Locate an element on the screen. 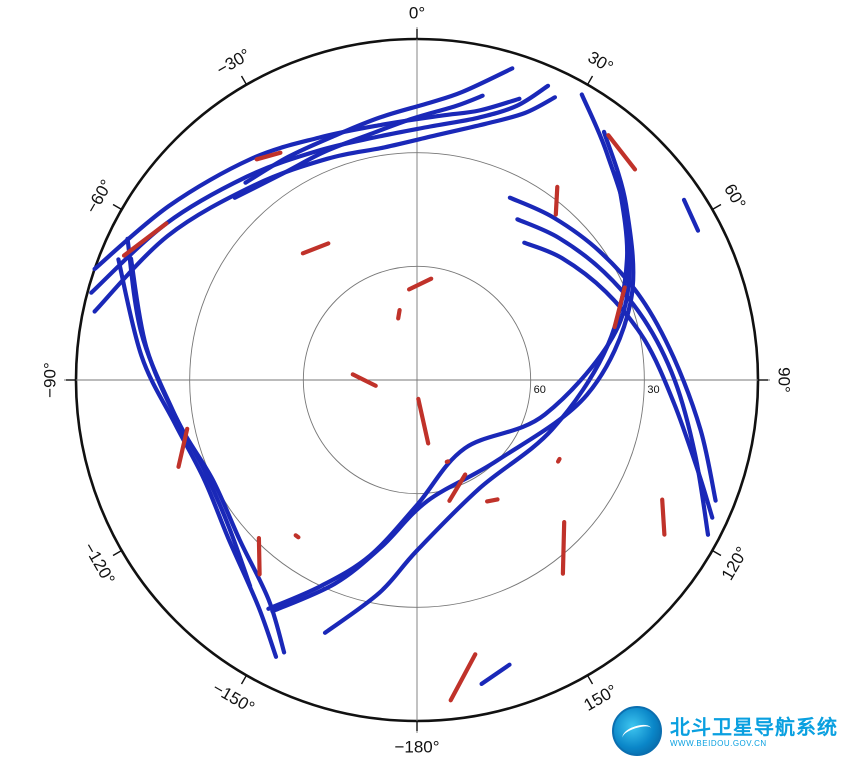 The height and width of the screenshot is (763, 848). azimuth-label: 0° is located at coordinates (417, 13).